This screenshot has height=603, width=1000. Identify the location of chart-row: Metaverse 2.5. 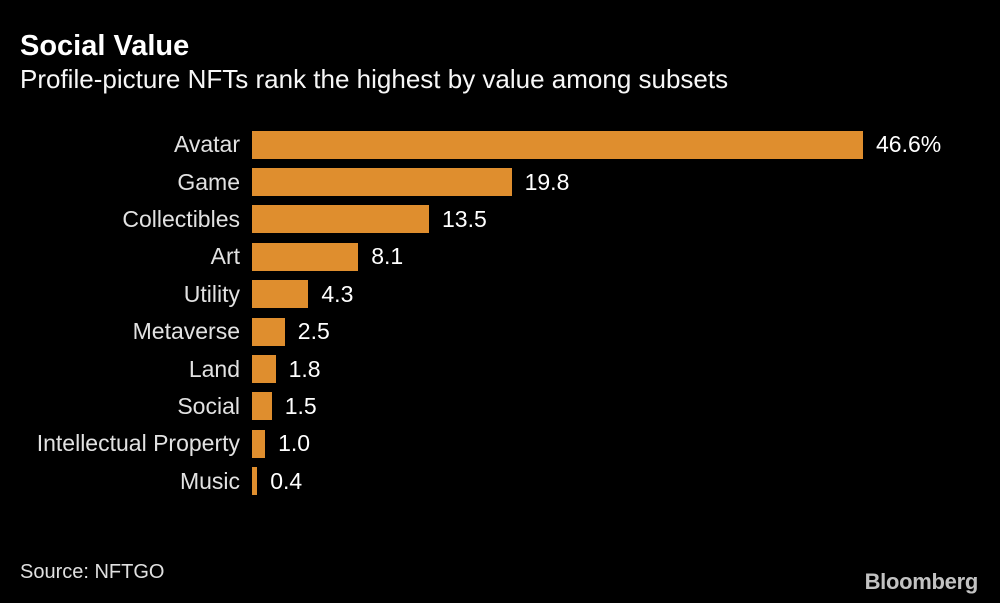
(500, 331).